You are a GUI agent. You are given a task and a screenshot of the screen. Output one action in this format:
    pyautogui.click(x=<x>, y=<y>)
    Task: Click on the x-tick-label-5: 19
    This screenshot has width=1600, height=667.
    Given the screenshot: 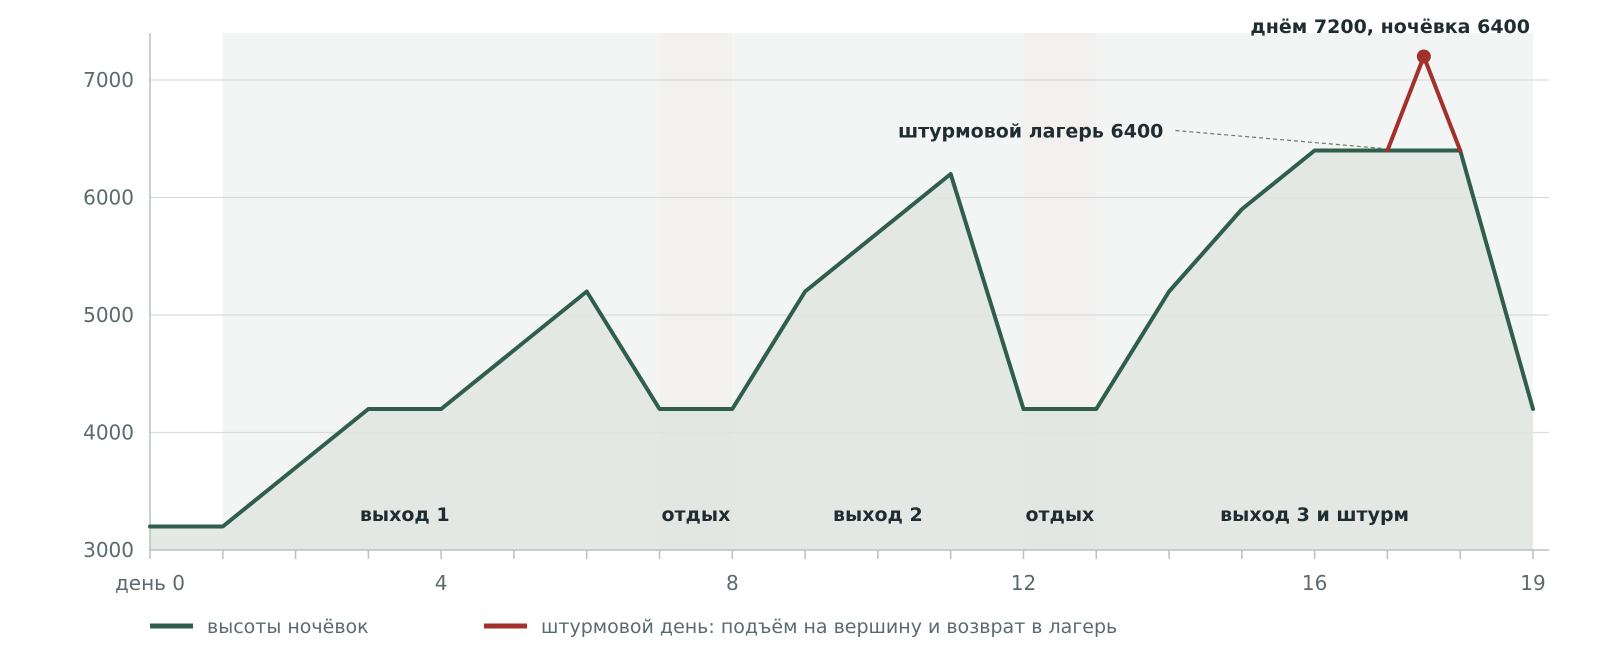 What is the action you would take?
    pyautogui.click(x=1532, y=583)
    